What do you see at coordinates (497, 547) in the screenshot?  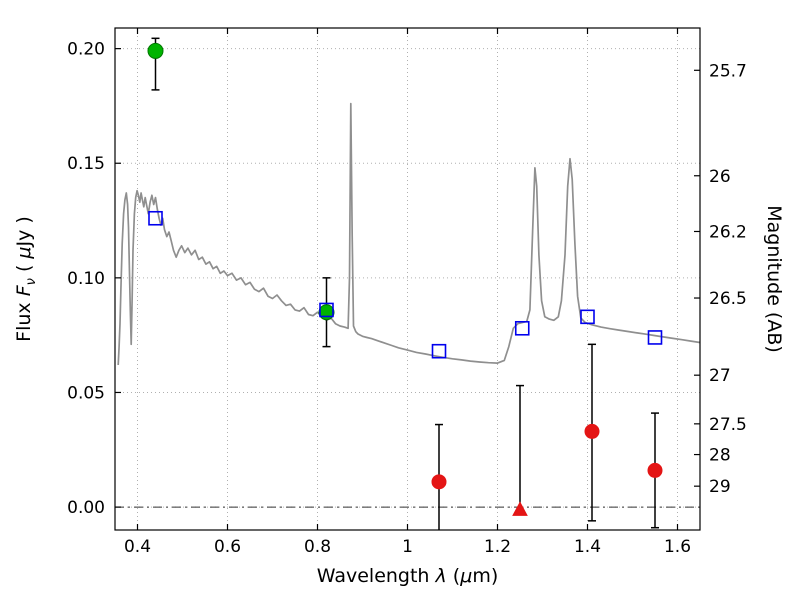 I see `x-tick-label: 1.2` at bounding box center [497, 547].